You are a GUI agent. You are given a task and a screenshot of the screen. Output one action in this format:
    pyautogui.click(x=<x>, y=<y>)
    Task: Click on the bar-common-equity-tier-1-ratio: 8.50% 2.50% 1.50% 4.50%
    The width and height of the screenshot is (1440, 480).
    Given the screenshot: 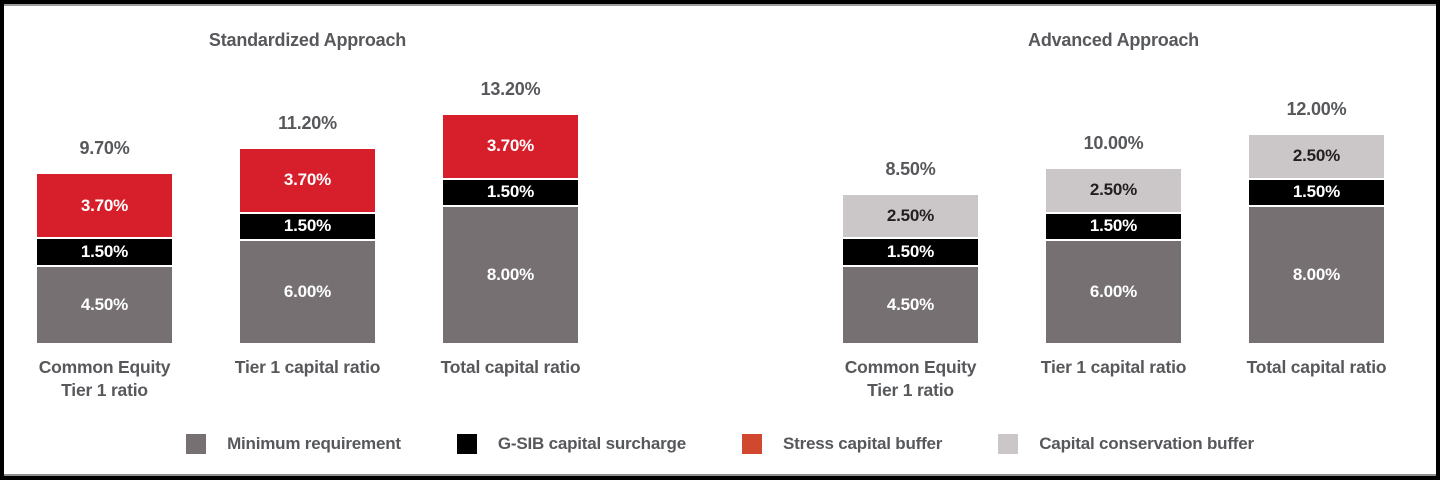 What is the action you would take?
    pyautogui.click(x=910, y=250)
    